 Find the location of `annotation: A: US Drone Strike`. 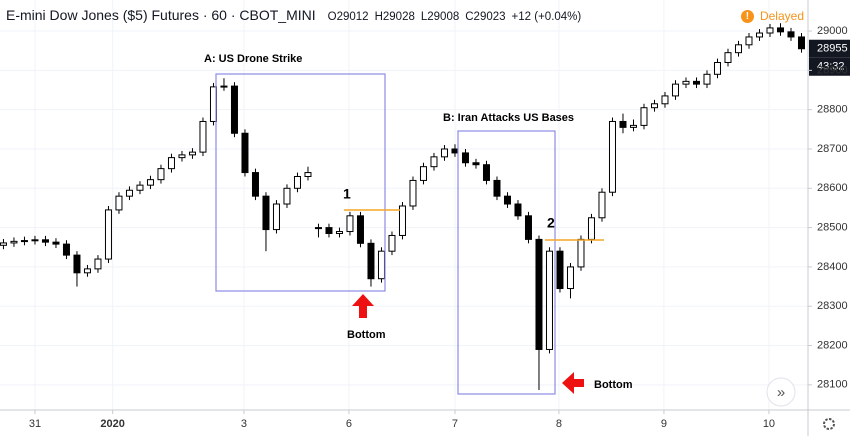

annotation: A: US Drone Strike is located at coordinates (253, 59).